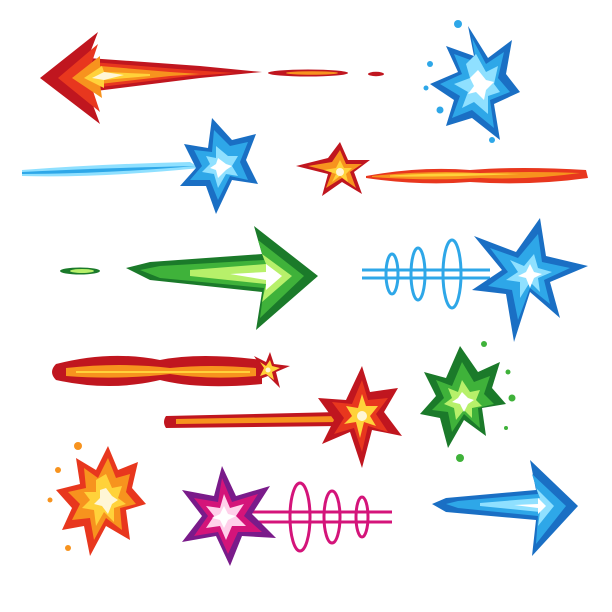  Describe the element at coordinates (475, 280) in the screenshot. I see `blue-ring-blast-effect` at that location.